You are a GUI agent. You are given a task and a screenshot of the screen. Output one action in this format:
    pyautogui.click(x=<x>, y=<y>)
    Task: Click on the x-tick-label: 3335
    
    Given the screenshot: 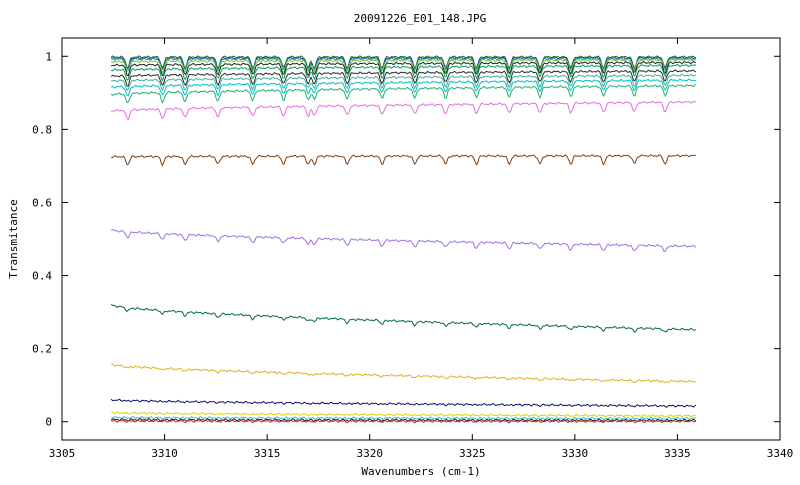 What is the action you would take?
    pyautogui.click(x=677, y=453)
    